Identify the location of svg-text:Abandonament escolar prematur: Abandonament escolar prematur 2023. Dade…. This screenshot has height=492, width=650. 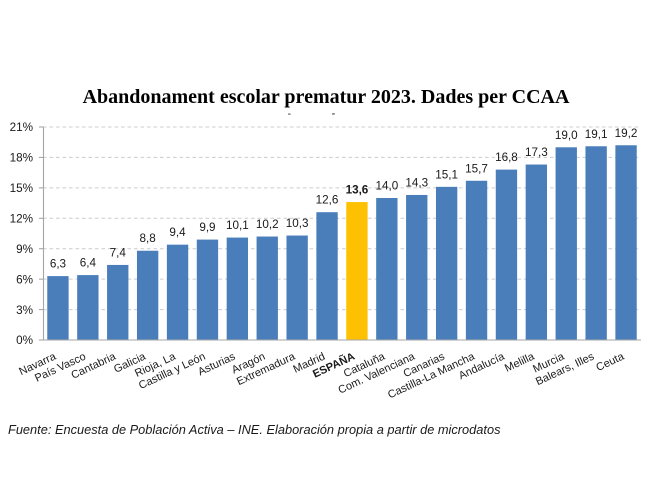
(326, 97).